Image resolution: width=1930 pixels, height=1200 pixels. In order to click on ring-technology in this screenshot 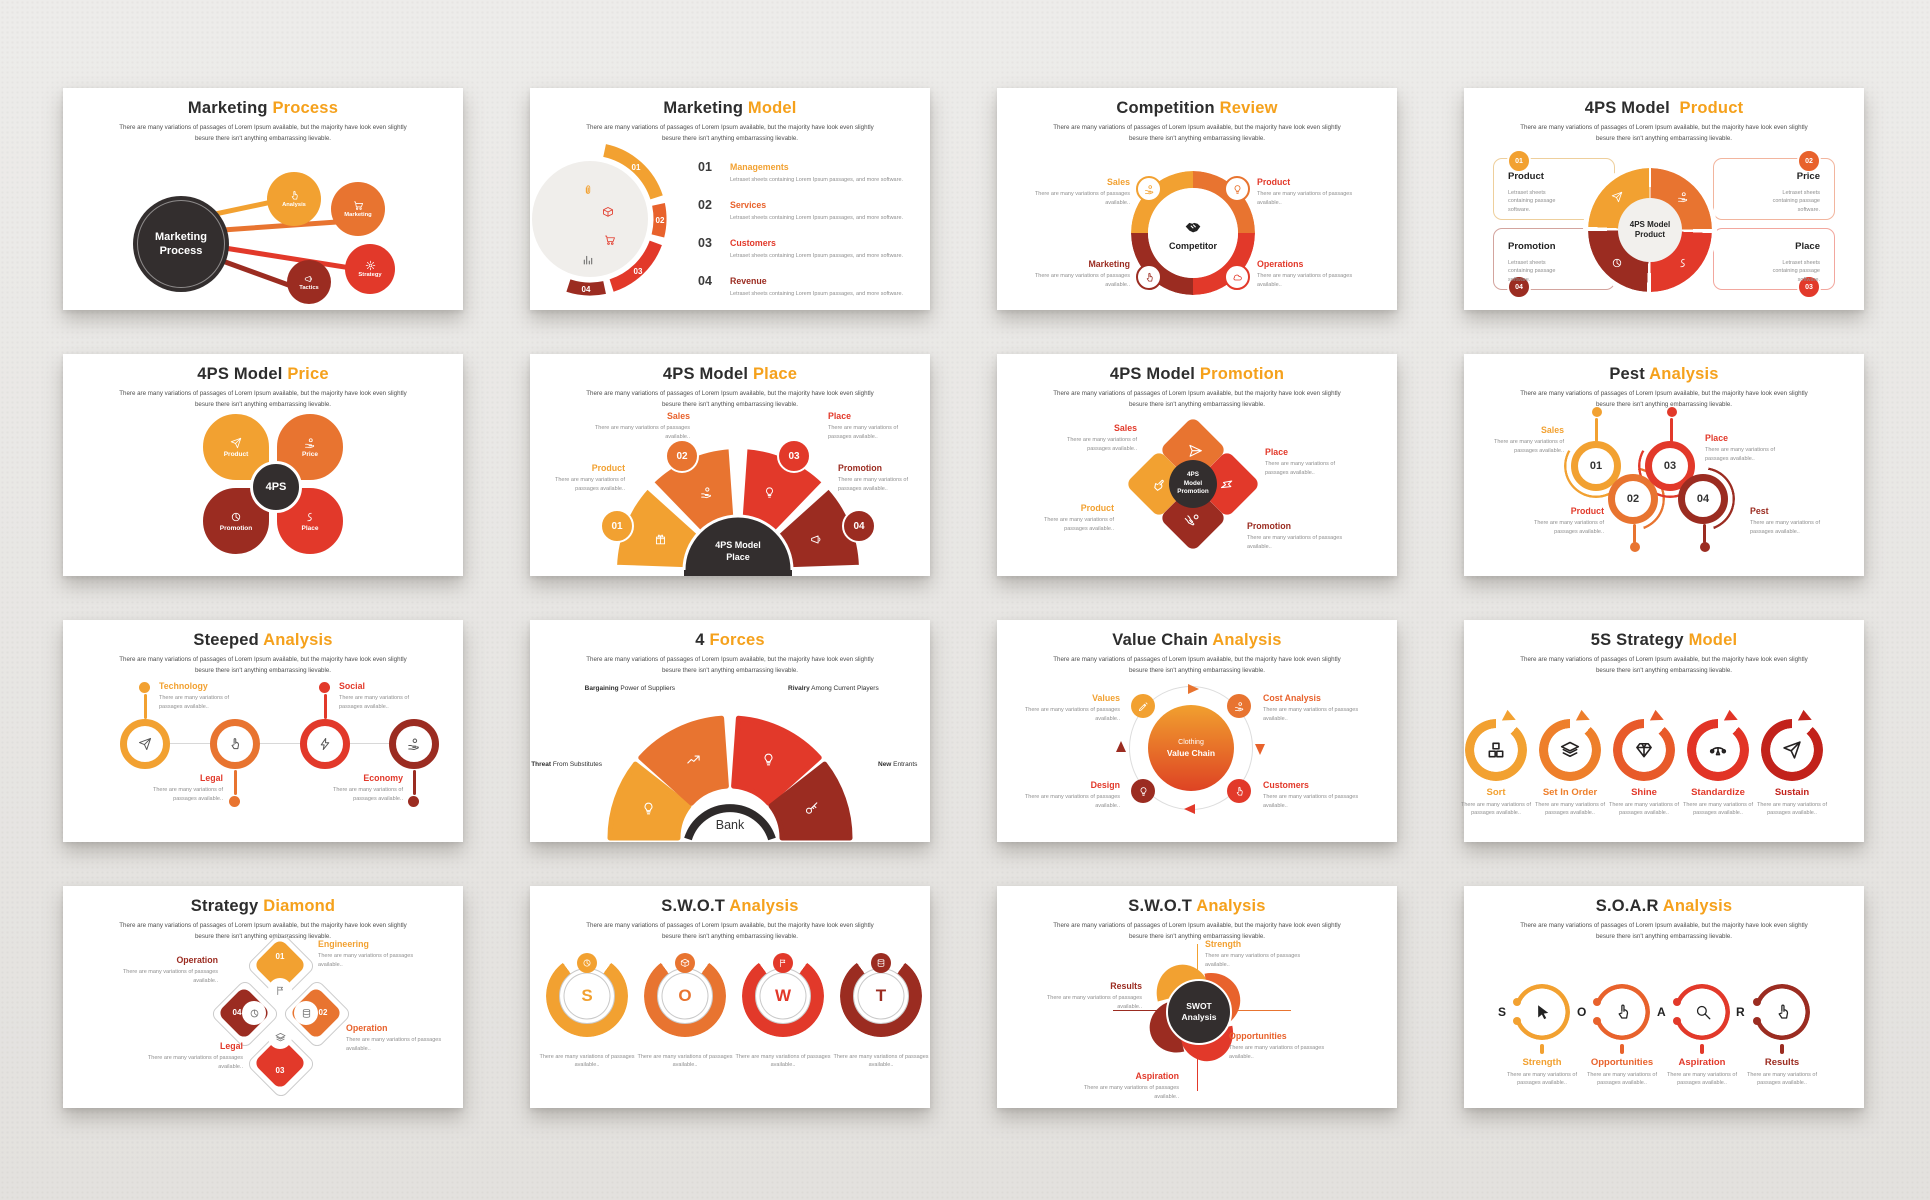, I will do `click(145, 744)`.